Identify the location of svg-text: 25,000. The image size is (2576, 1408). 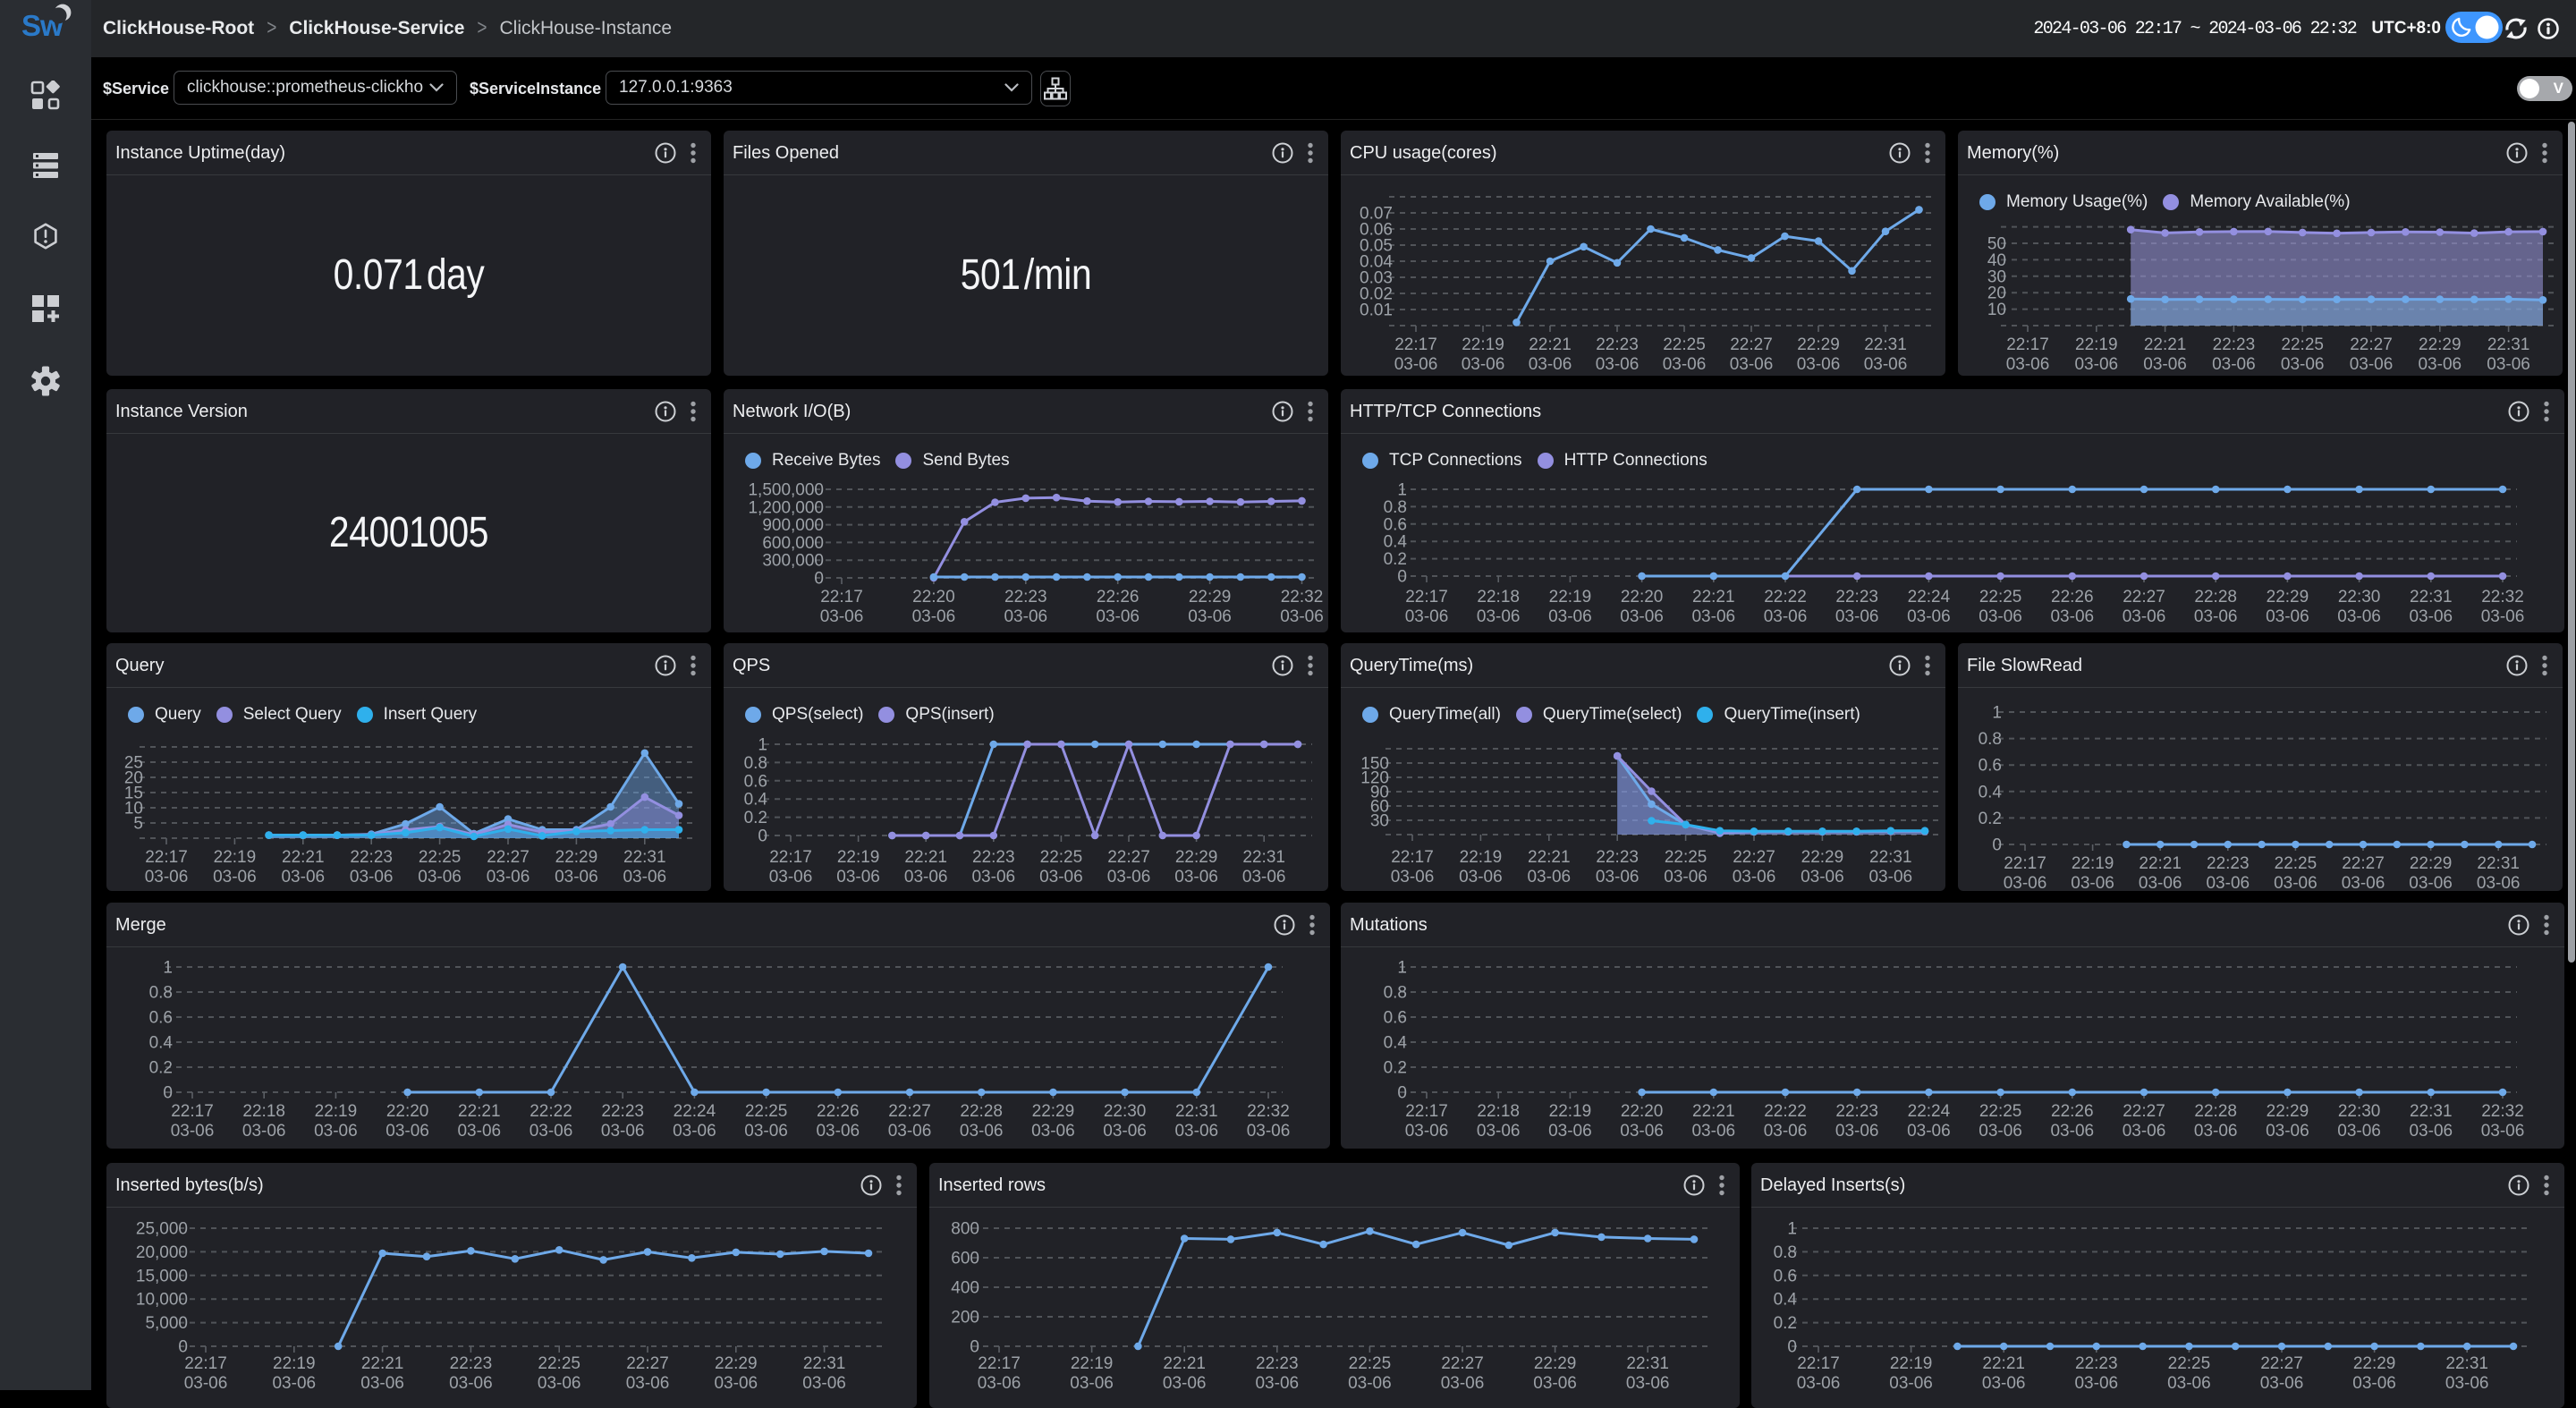
(162, 1229).